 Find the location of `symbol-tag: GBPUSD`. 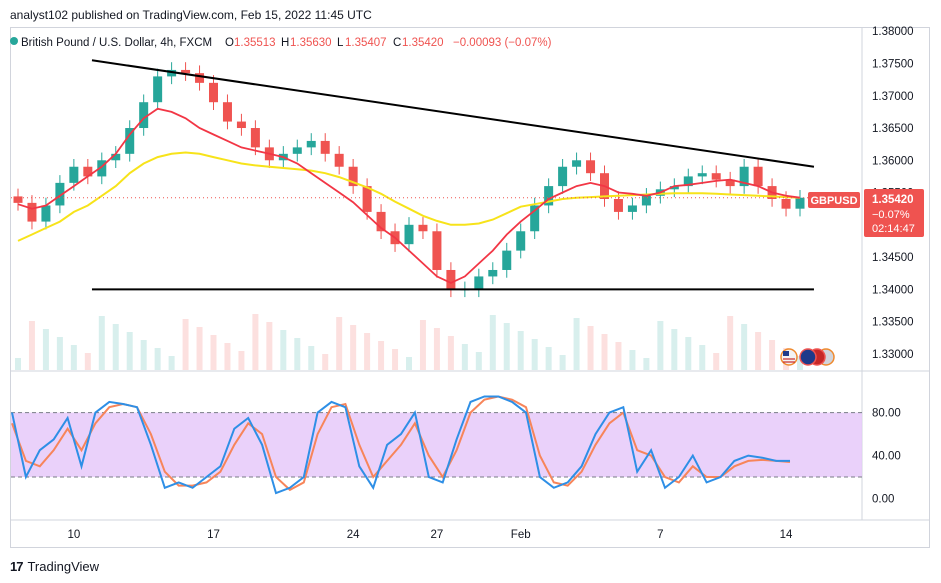

symbol-tag: GBPUSD is located at coordinates (833, 201).